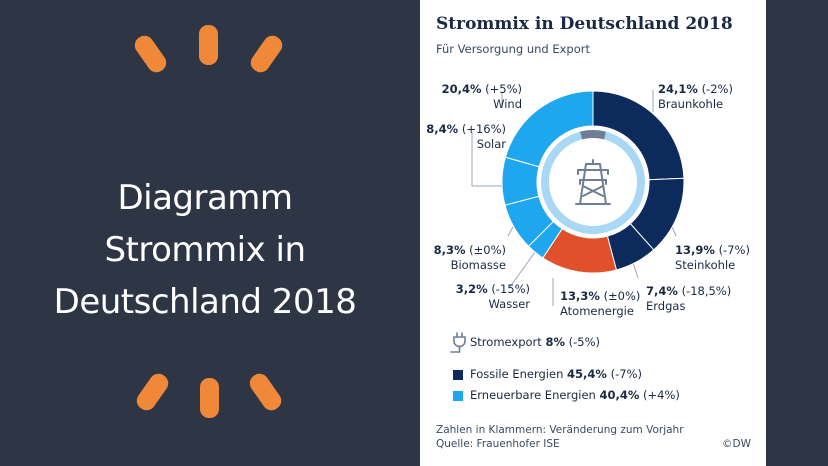  What do you see at coordinates (458, 342) in the screenshot?
I see `power-plug-icon` at bounding box center [458, 342].